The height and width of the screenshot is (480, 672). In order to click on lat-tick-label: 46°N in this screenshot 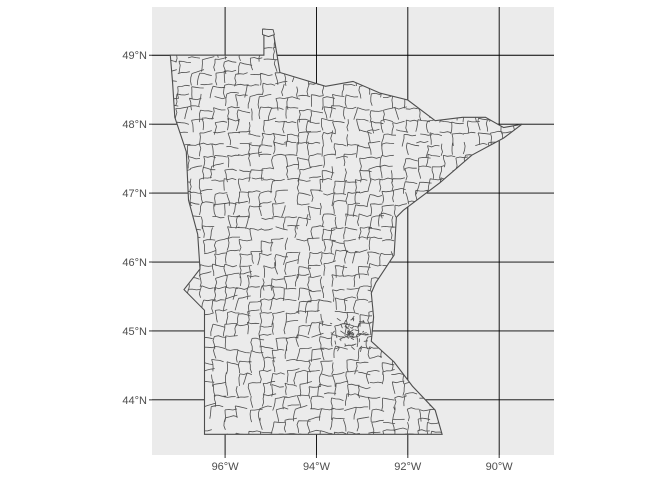, I will do `click(134, 263)`.